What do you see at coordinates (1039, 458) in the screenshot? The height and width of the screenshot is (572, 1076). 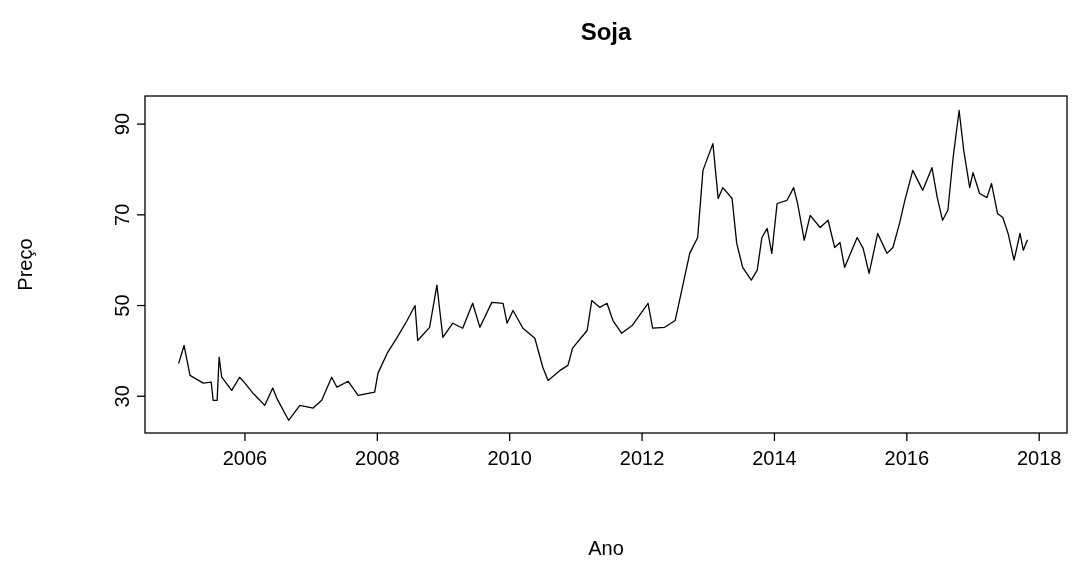 I see `x-tick-label: 2018` at bounding box center [1039, 458].